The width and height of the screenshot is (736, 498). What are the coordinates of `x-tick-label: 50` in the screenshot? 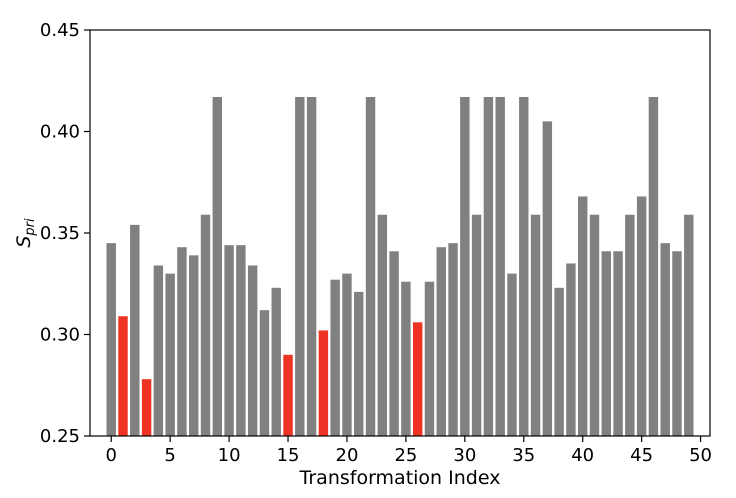 It's located at (700, 455).